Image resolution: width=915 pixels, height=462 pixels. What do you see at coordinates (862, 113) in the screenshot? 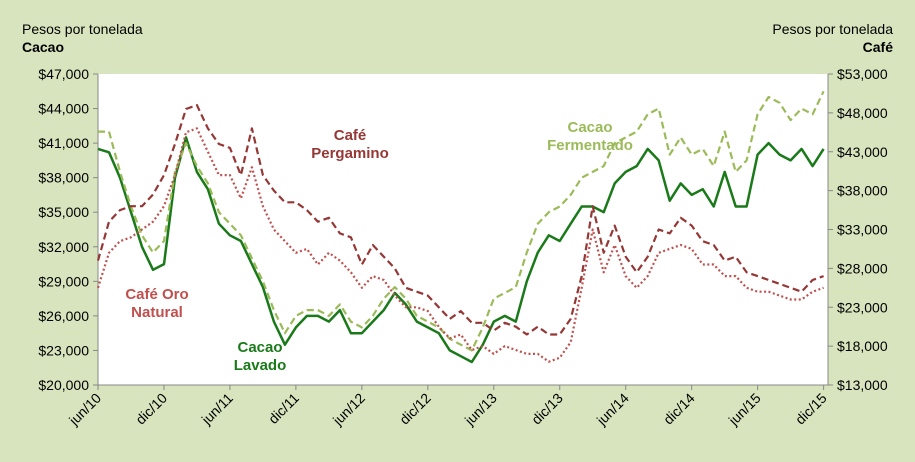
I see `y2-tick-label: $48,000` at bounding box center [862, 113].